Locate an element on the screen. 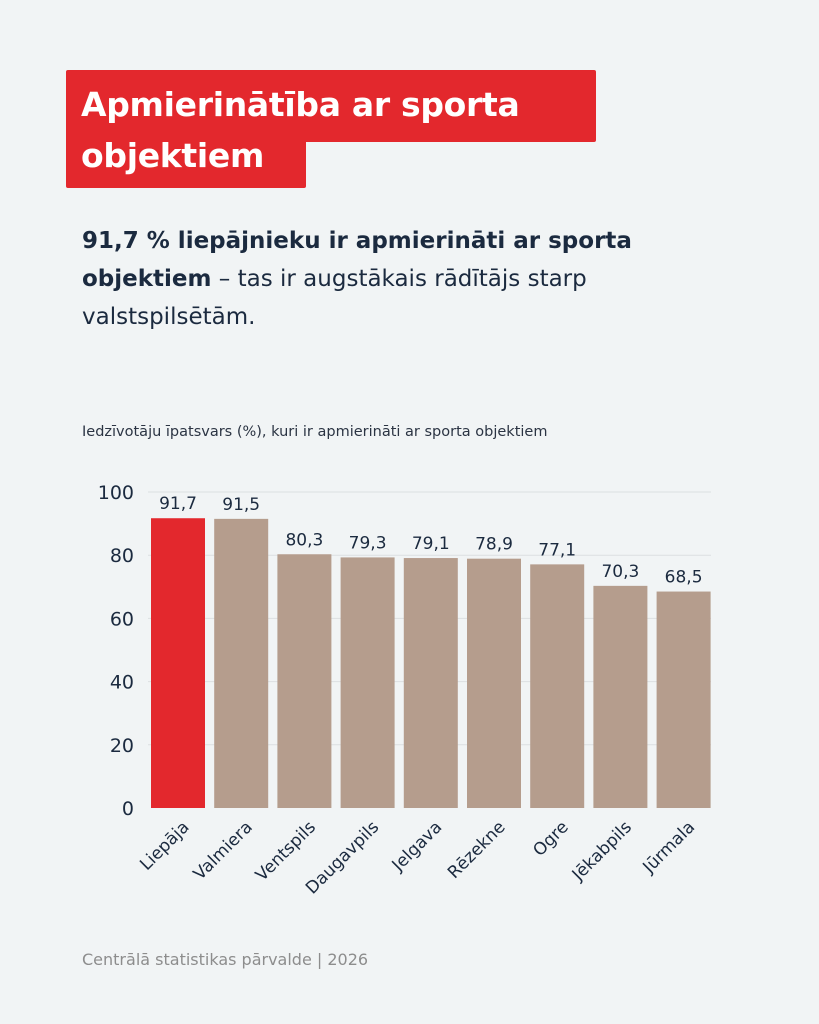  page-title-line-2: objektiem is located at coordinates (186, 159).